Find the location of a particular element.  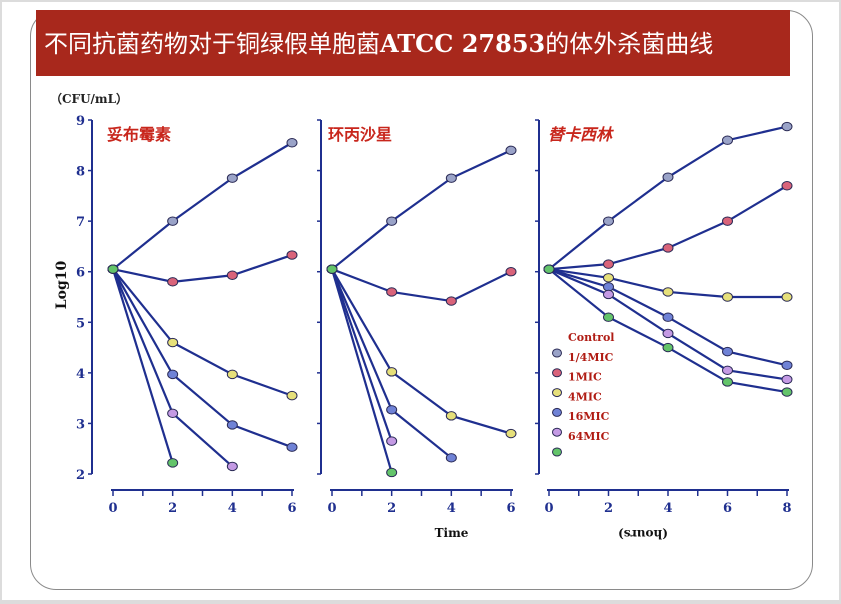

y-unit-label: （CFU/mL） is located at coordinates (89, 98).